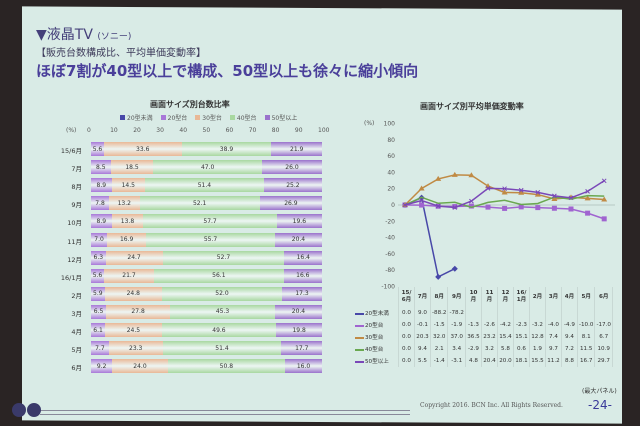 The width and height of the screenshot is (640, 426). What do you see at coordinates (210, 221) in the screenshot?
I see `bar-value-label: 57.7` at bounding box center [210, 221].